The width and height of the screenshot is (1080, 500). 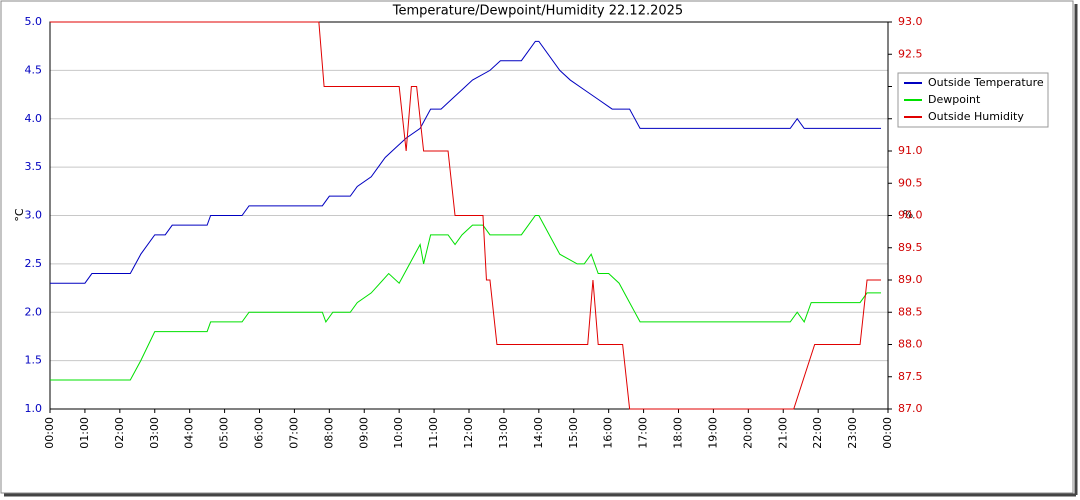 I want to click on y-tick-label: 1.5, so click(x=34, y=360).